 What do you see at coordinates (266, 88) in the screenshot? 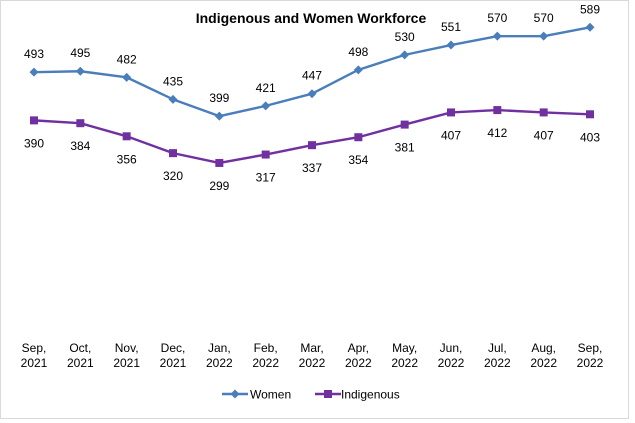
I see `women-data-label-5: 421` at bounding box center [266, 88].